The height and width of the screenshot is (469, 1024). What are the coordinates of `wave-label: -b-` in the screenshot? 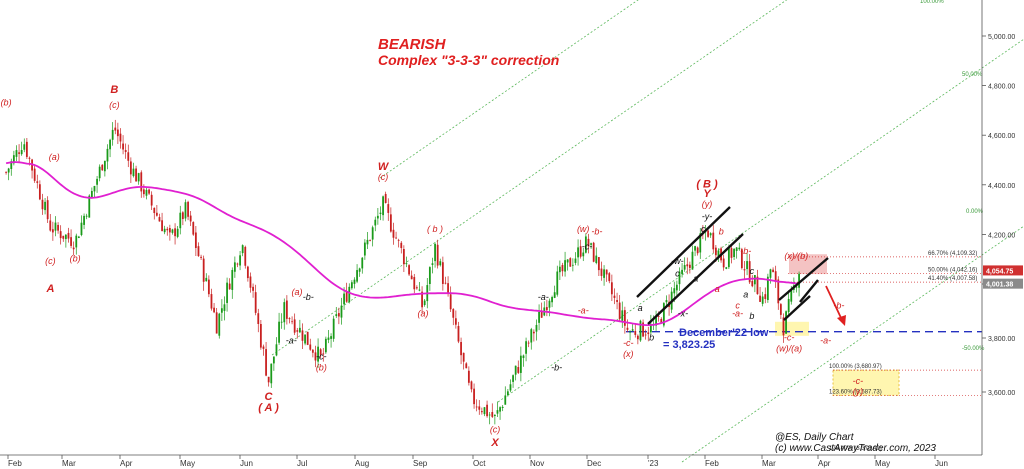 It's located at (745, 251).